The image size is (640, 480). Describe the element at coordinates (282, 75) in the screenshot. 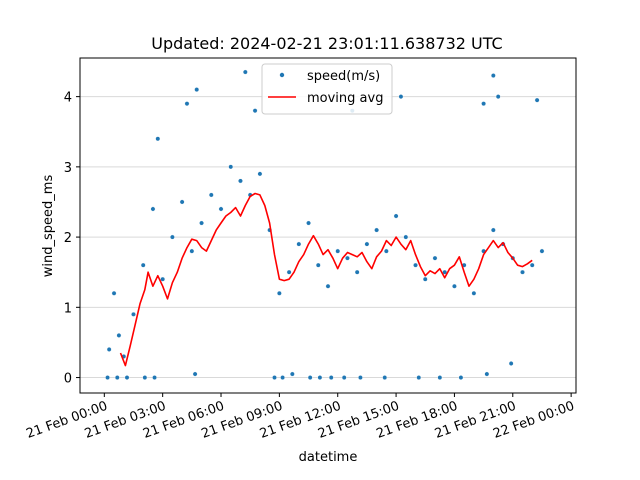

I see `legend-marker-speed` at that location.